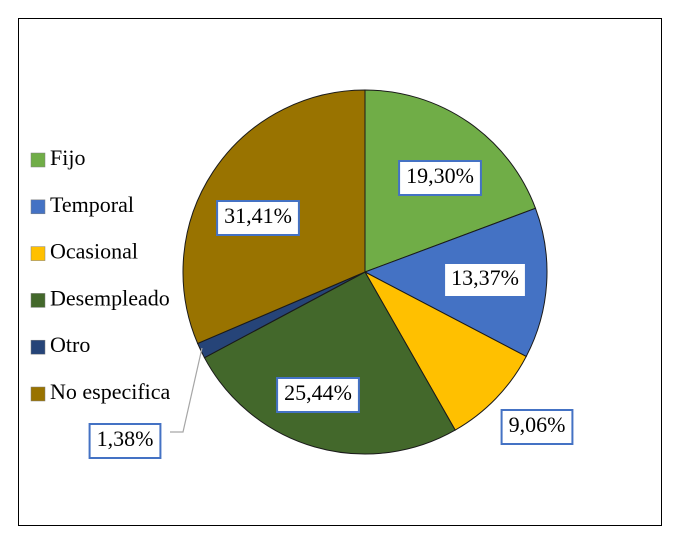 This screenshot has width=680, height=544. What do you see at coordinates (110, 297) in the screenshot?
I see `legend-label: Desempleado` at bounding box center [110, 297].